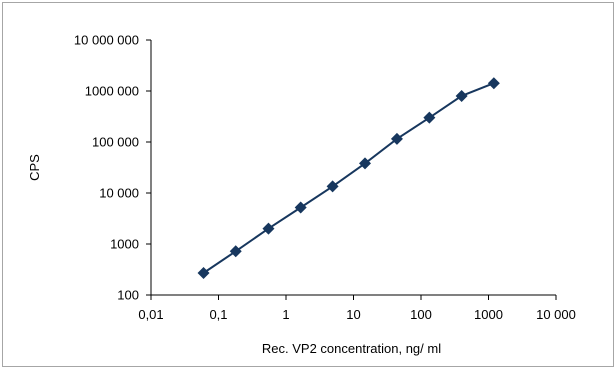  I want to click on y-tick-label: 100, so click(128, 295).